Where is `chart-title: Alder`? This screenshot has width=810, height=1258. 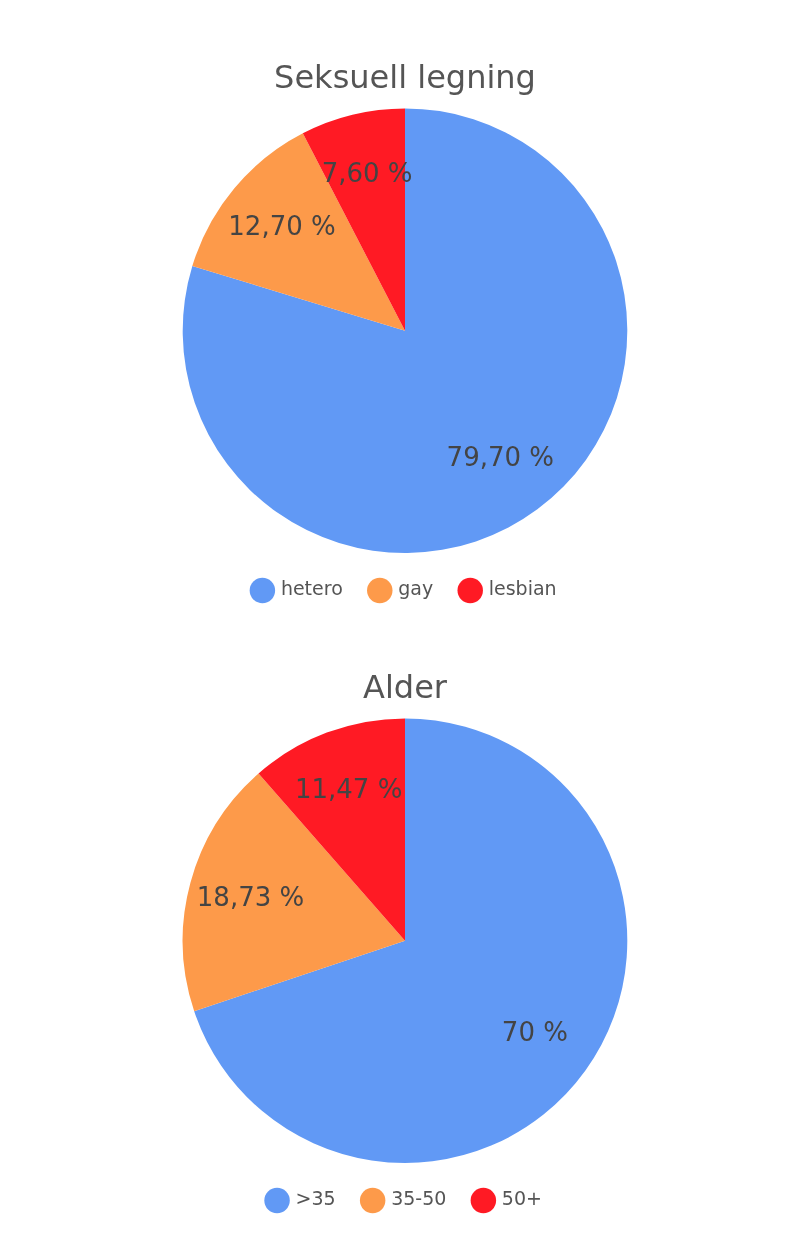
chart-title: Alder is located at coordinates (405, 686).